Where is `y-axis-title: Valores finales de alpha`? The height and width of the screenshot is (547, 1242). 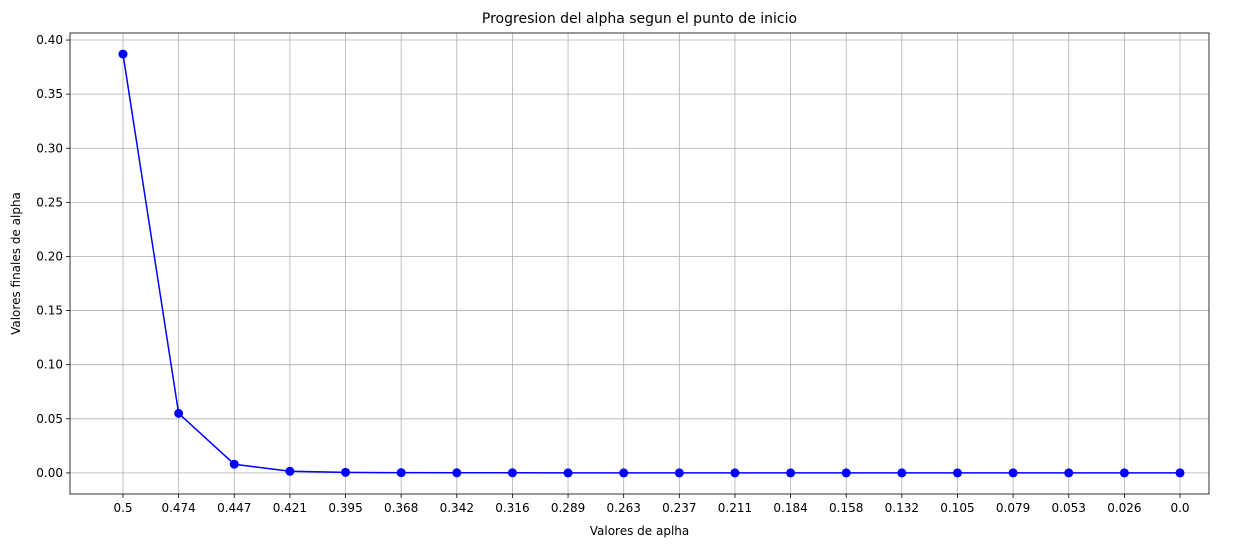
y-axis-title: Valores finales de alpha is located at coordinates (16, 263).